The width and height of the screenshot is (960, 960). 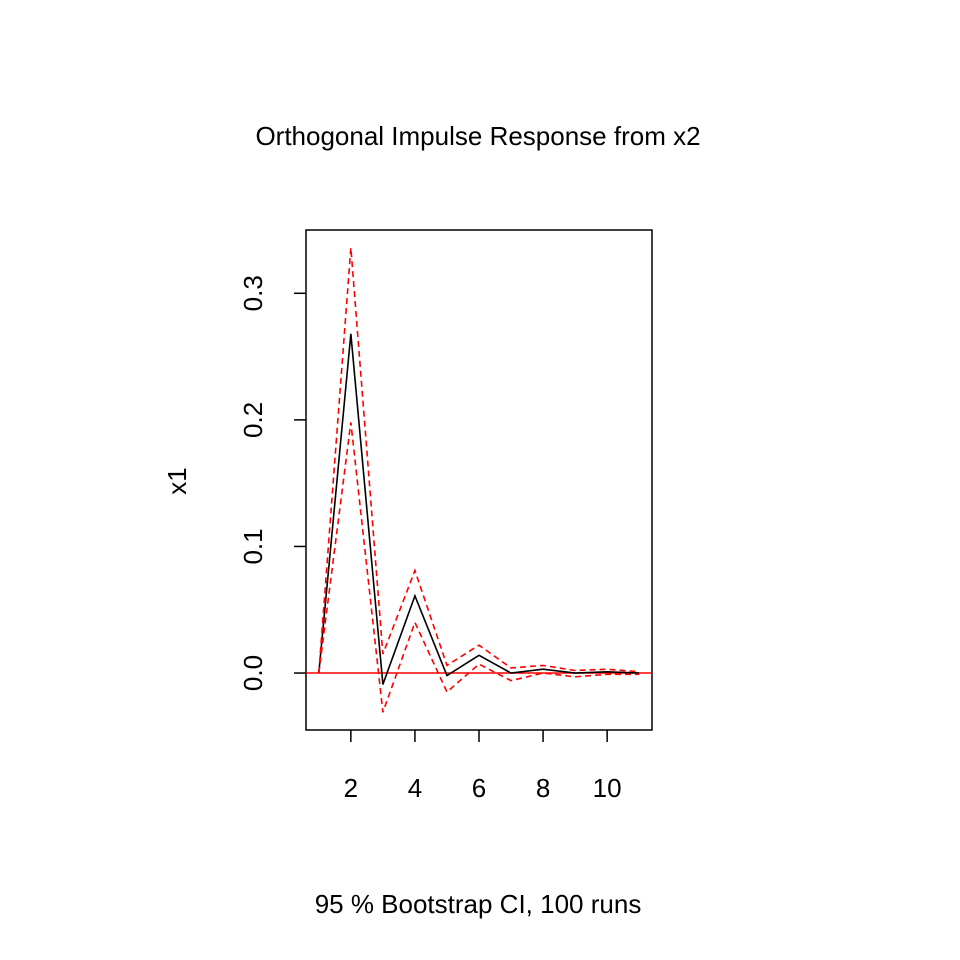 I want to click on x-tick-label: 10, so click(x=607, y=788).